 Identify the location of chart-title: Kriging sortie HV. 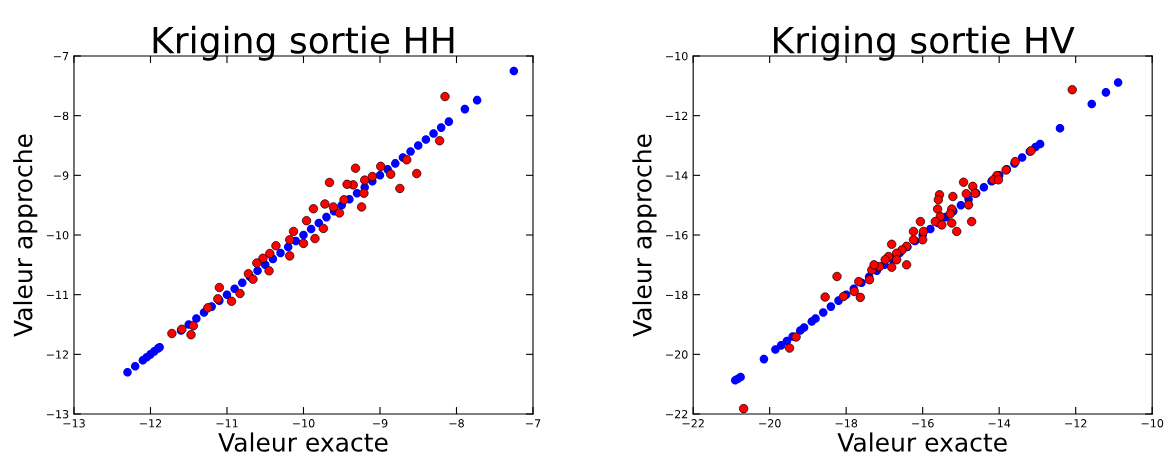
(924, 43).